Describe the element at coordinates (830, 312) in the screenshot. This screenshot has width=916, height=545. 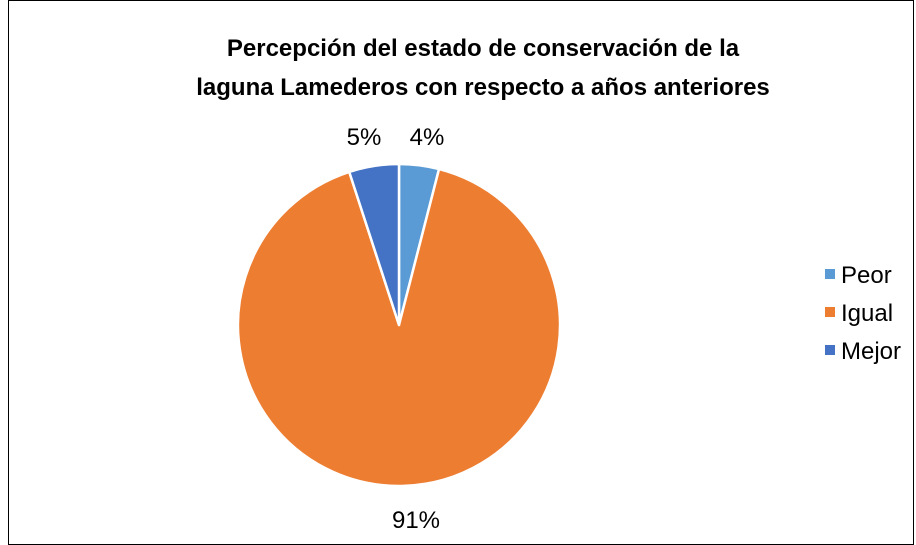
I see `legend-swatch-igual` at that location.